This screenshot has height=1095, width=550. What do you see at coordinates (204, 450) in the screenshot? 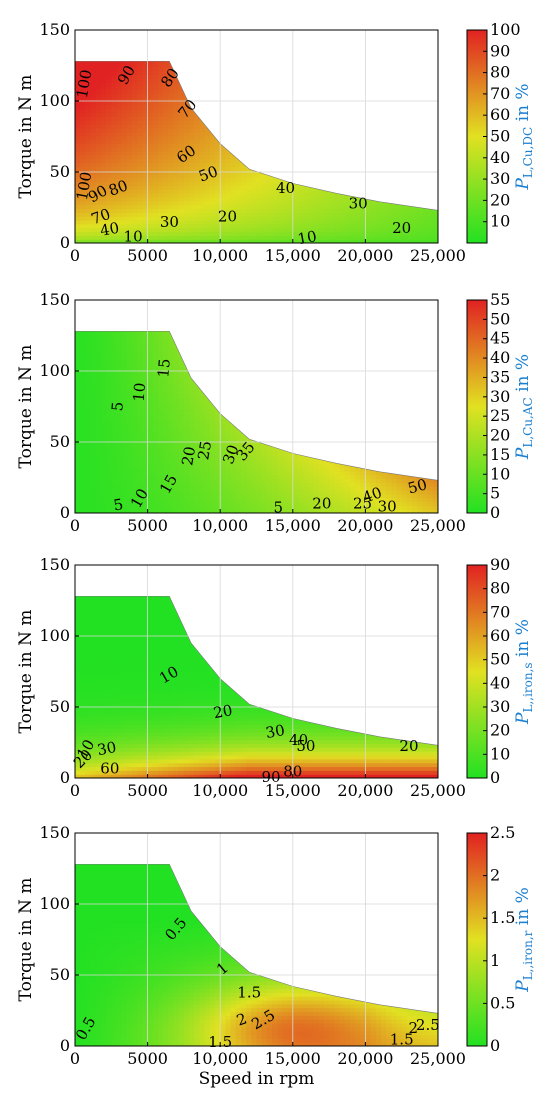
I see `contour-label: 25` at bounding box center [204, 450].